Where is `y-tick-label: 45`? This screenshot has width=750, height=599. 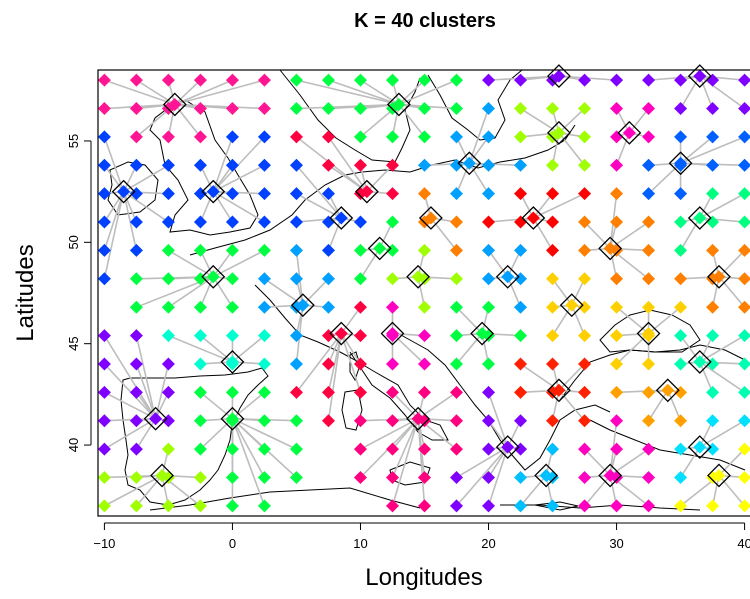 y-tick-label: 45 is located at coordinates (73, 343).